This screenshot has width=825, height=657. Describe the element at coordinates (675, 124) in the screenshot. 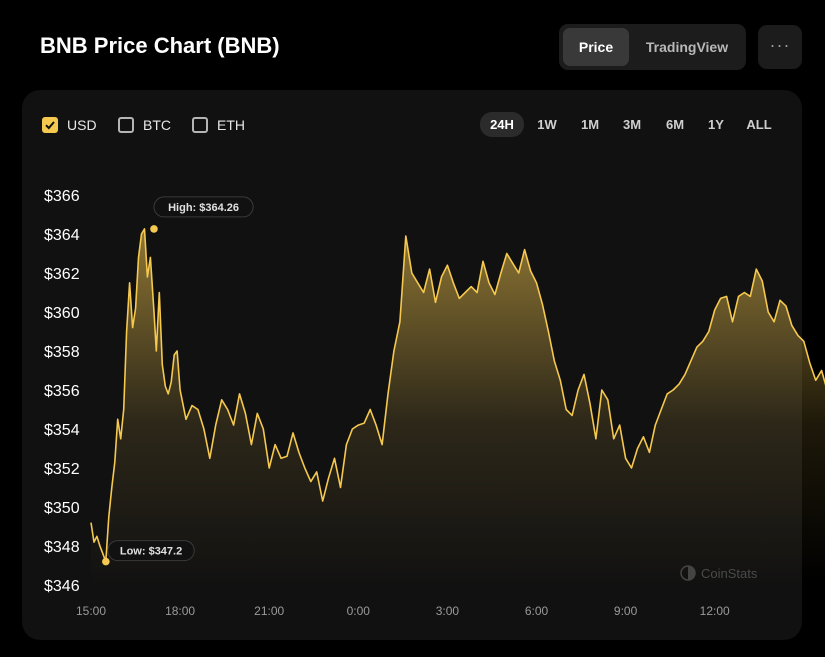

I see `range-tab-6m: 6M` at that location.